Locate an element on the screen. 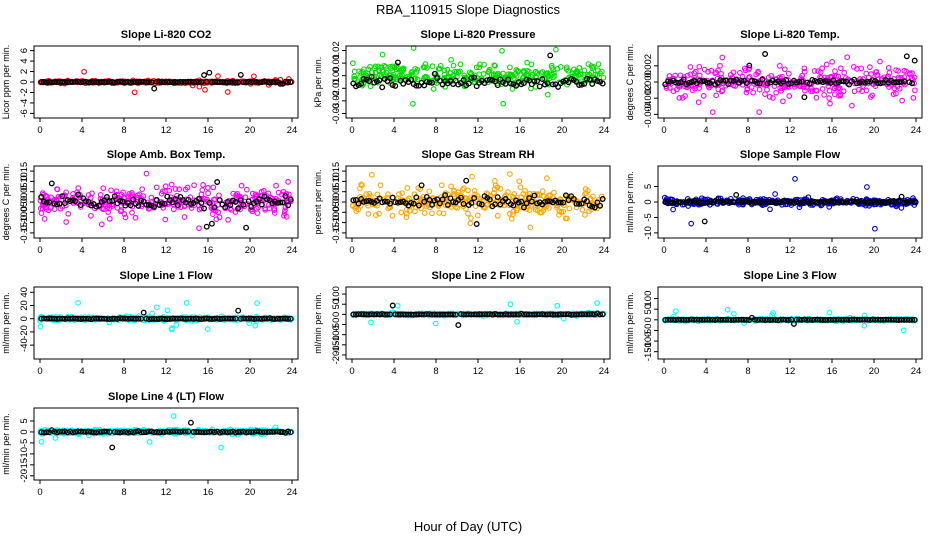 The image size is (936, 540). x-tick-label: 4 is located at coordinates (705, 250).